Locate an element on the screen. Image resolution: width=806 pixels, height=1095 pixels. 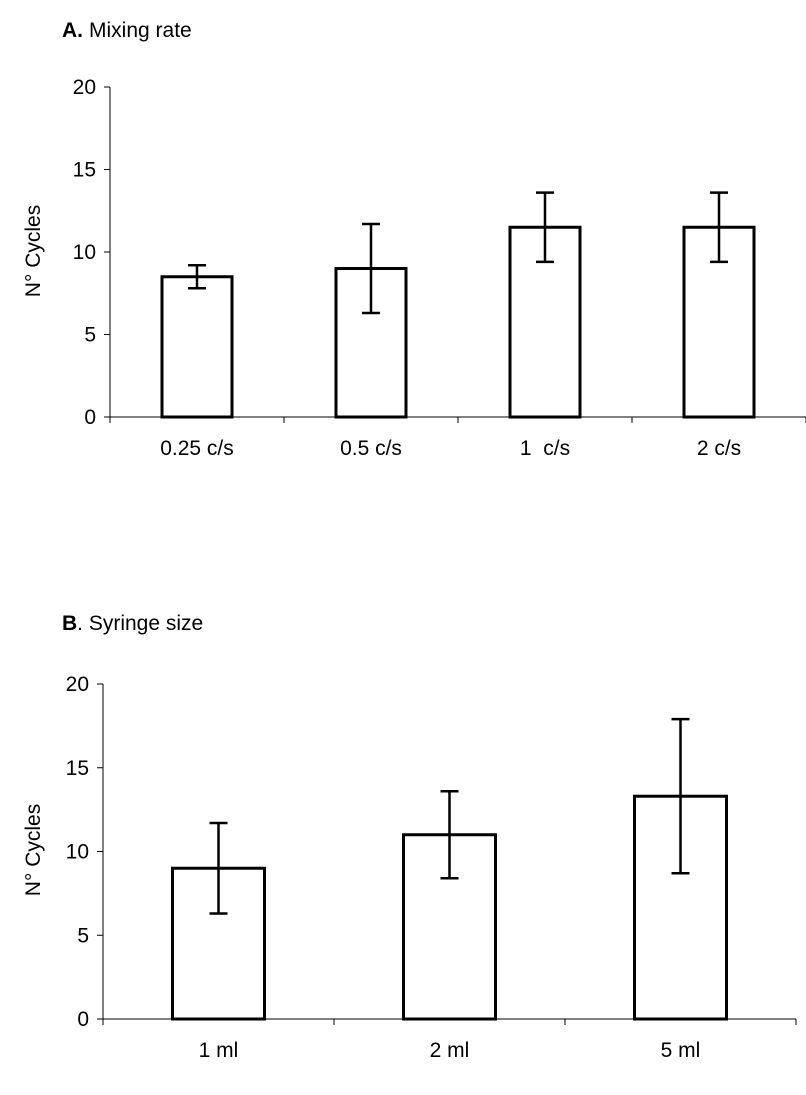
panel-a-y-tick-label: 5 is located at coordinates (90, 335).